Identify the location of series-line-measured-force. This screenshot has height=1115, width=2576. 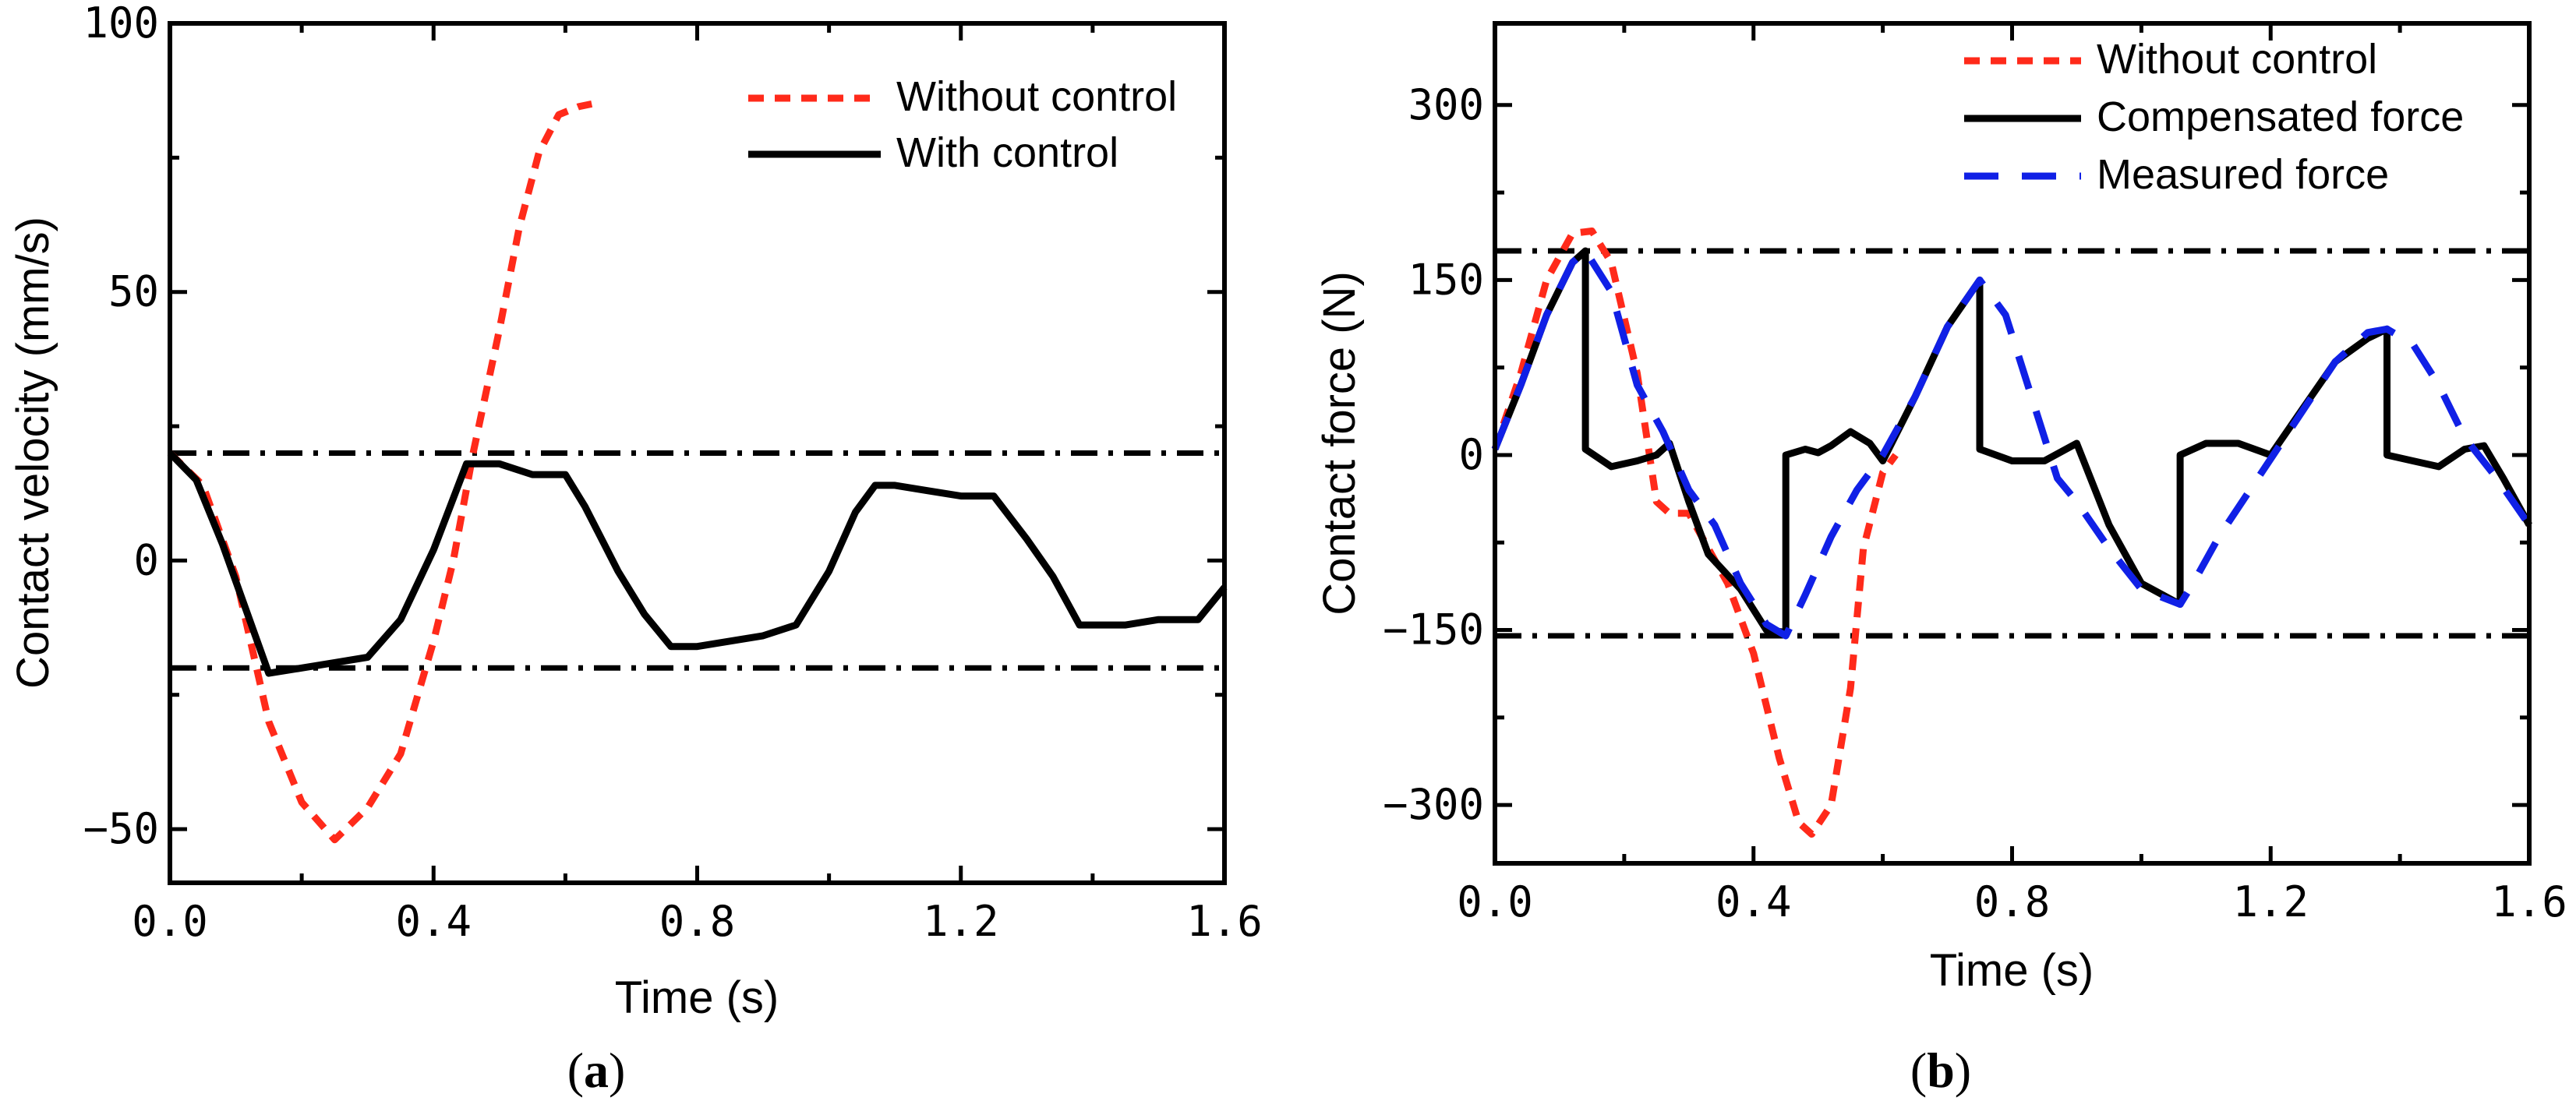
(2011, 443).